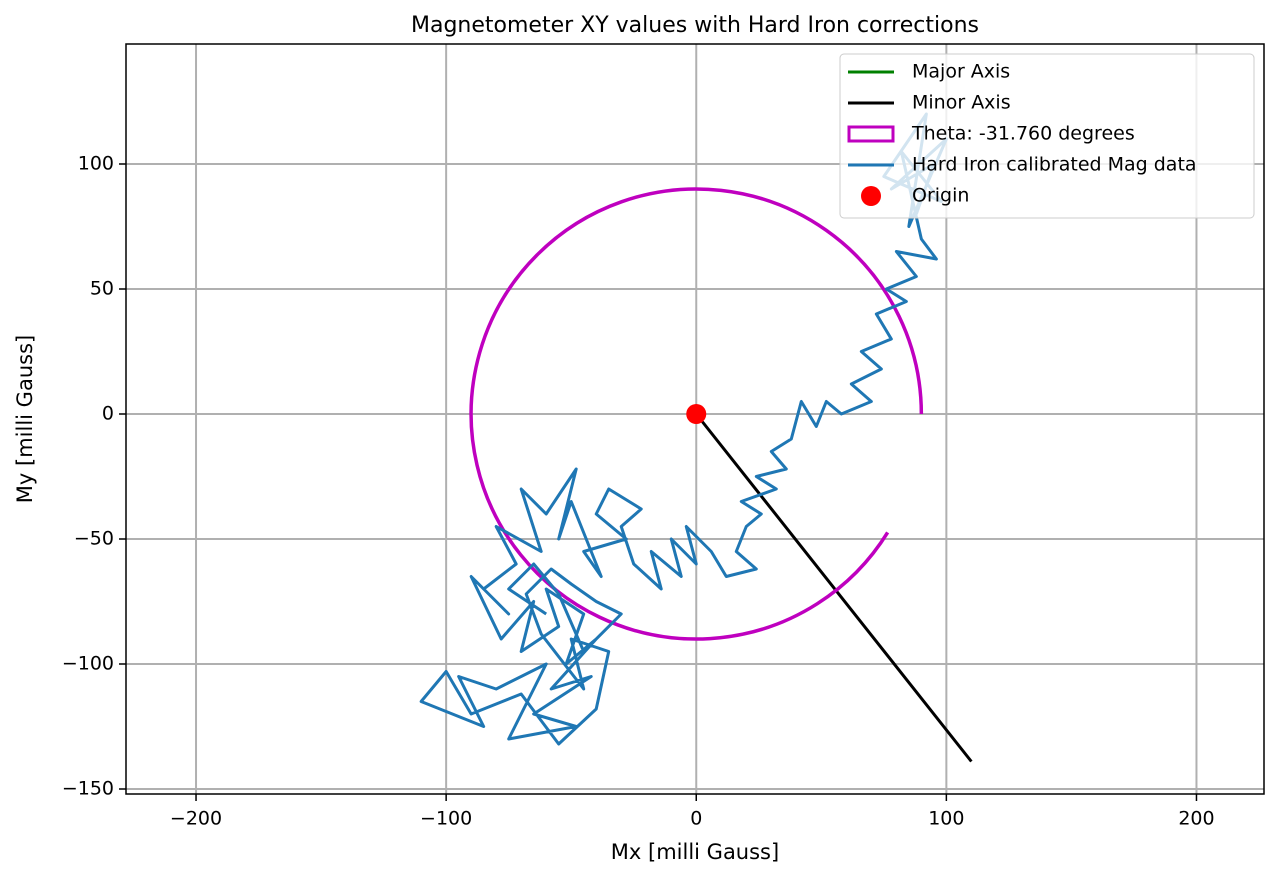 Image resolution: width=1280 pixels, height=884 pixels. What do you see at coordinates (108, 414) in the screenshot?
I see `y-tick-label: 0` at bounding box center [108, 414].